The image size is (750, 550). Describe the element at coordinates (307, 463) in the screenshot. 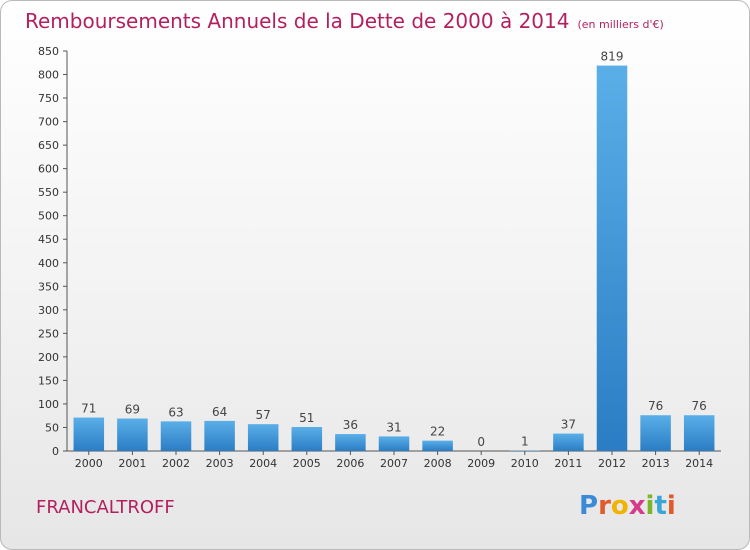

I see `x-tick-label: 2005` at that location.